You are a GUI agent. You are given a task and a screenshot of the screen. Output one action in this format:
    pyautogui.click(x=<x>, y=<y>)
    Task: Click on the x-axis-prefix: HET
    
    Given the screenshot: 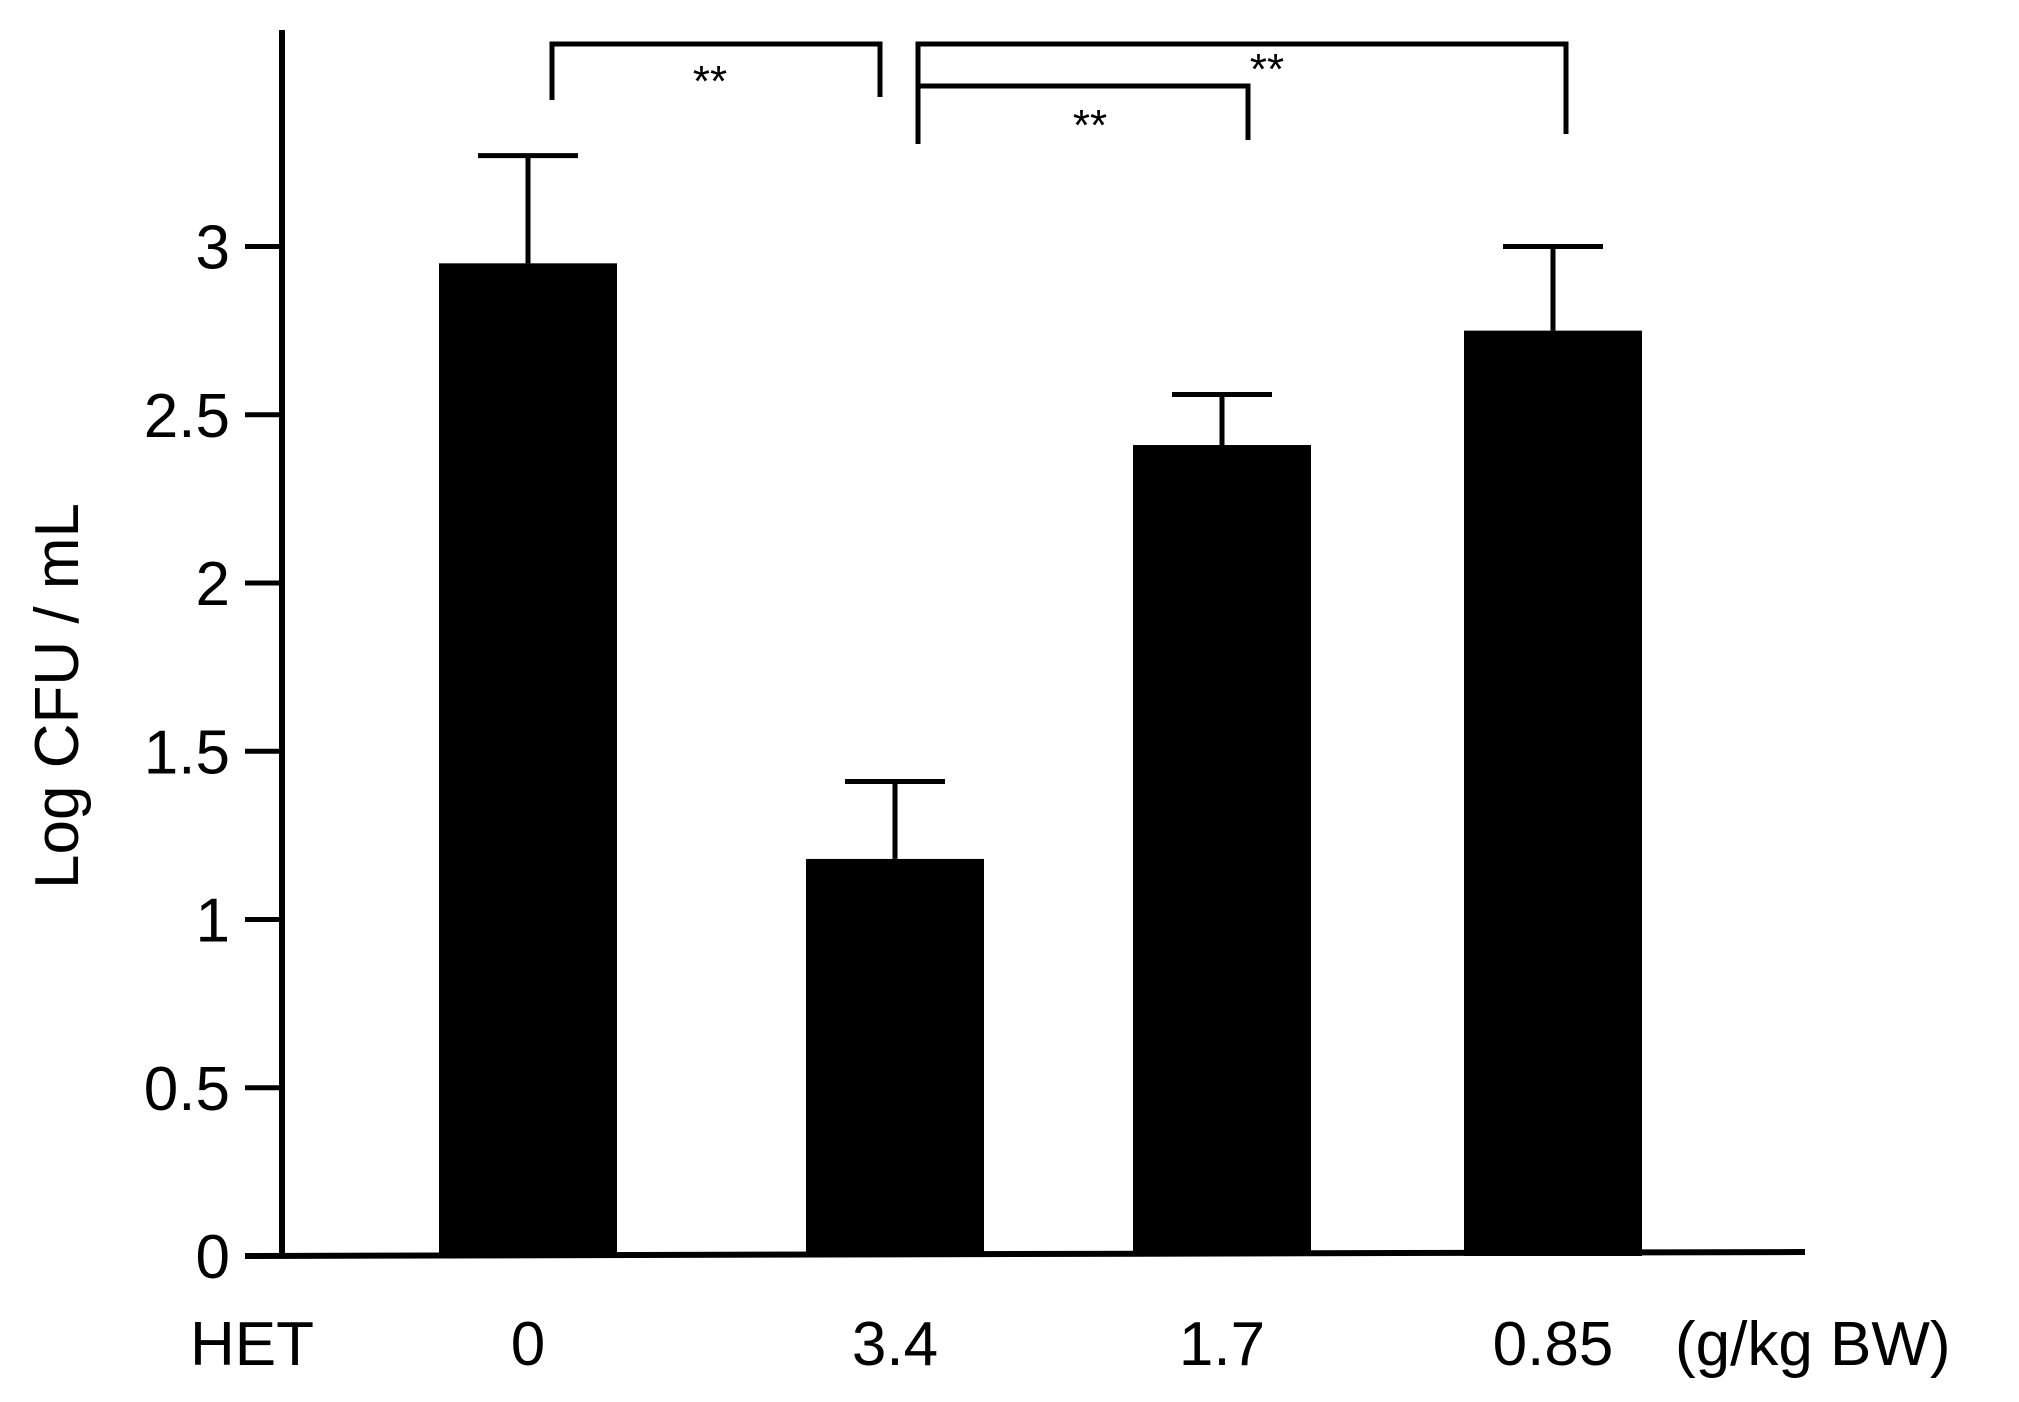 What is the action you would take?
    pyautogui.click(x=252, y=1344)
    